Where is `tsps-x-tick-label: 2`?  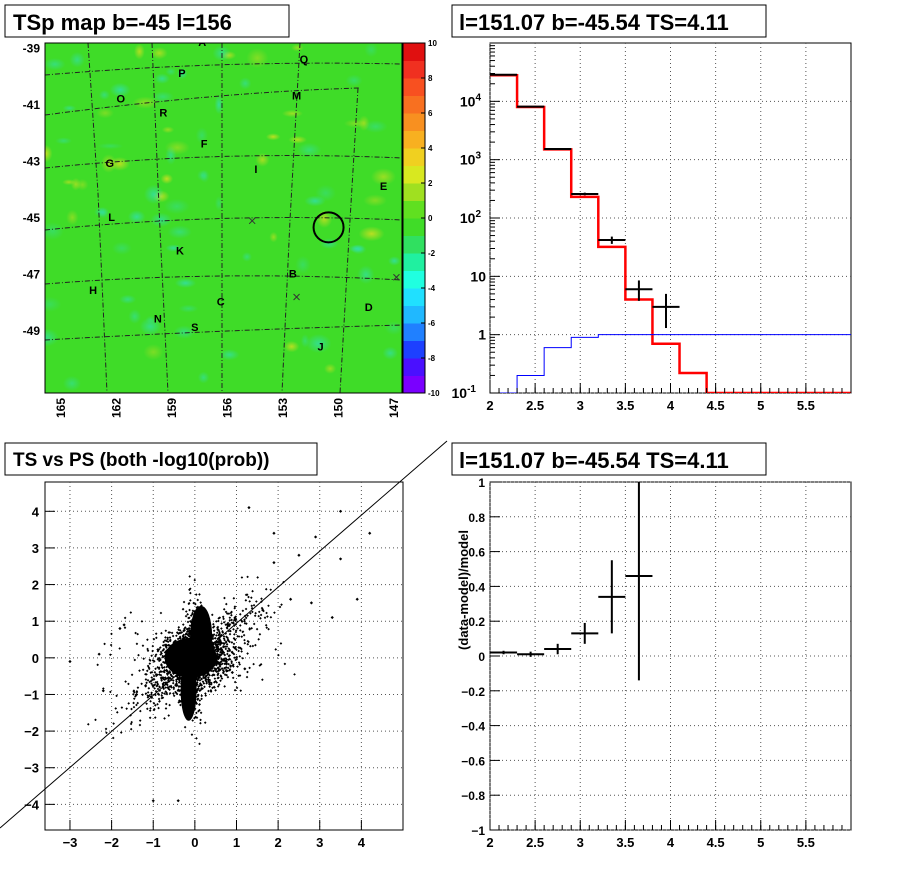 tsps-x-tick-label: 2 is located at coordinates (277, 842).